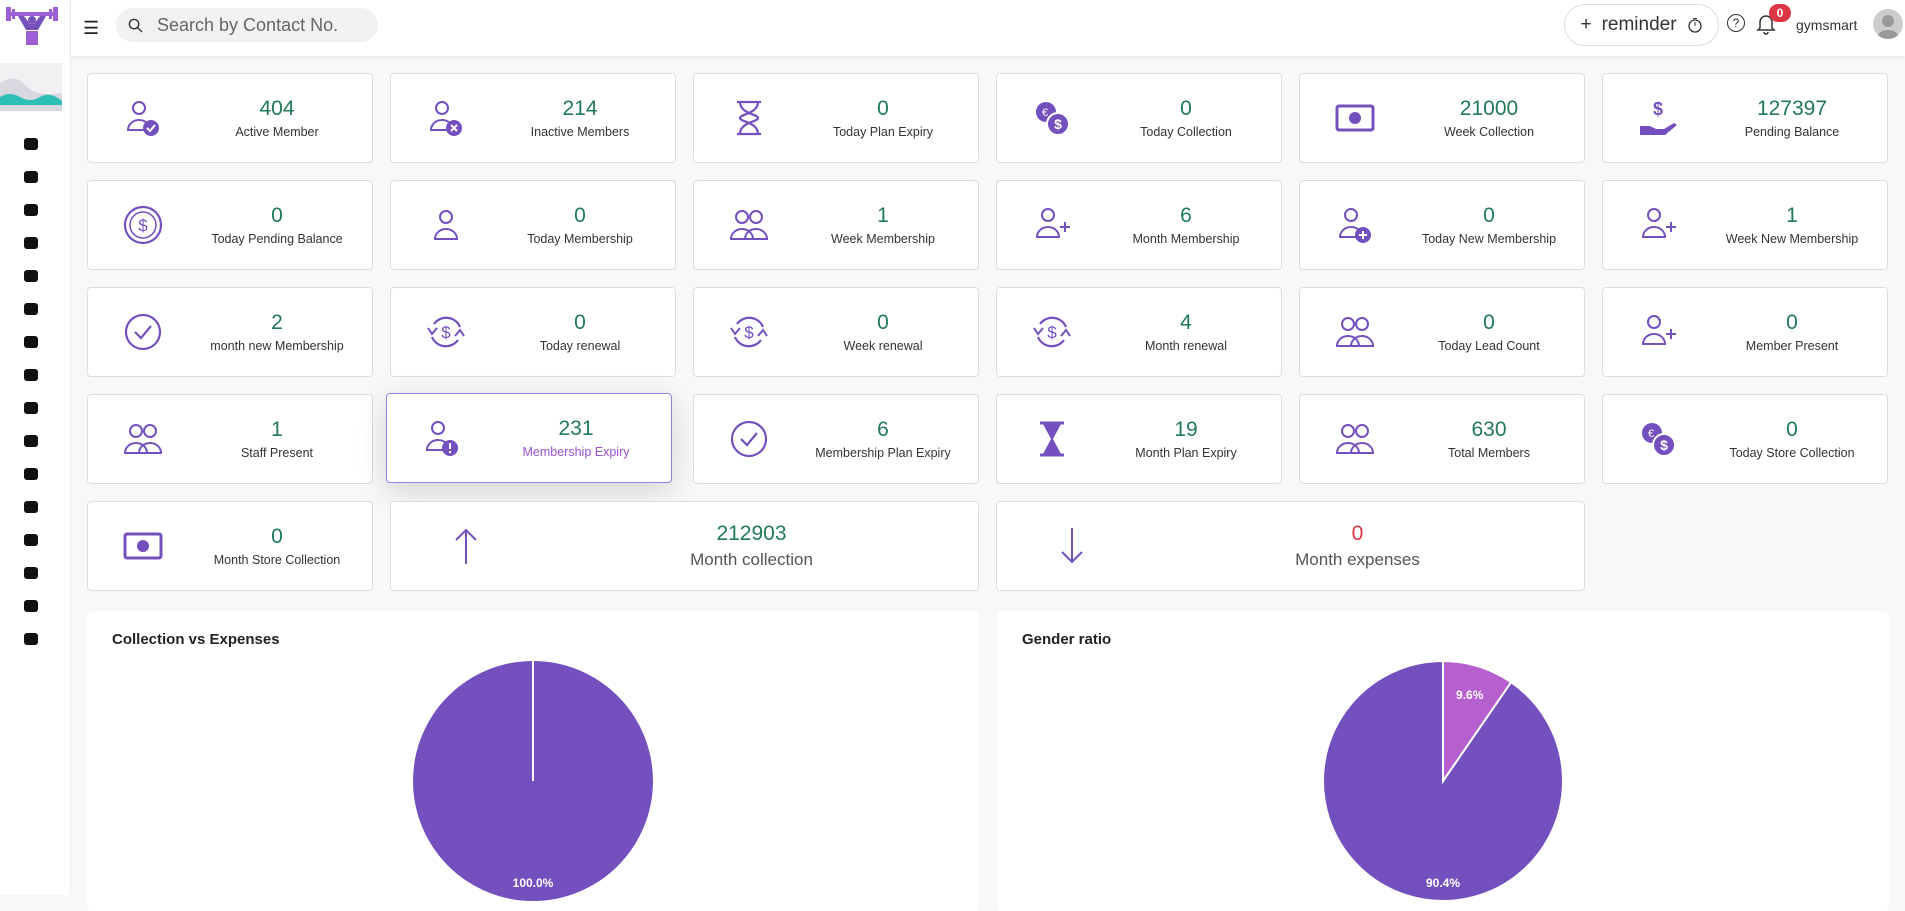 The width and height of the screenshot is (1905, 911). I want to click on sidebar-item-book, so click(31, 539).